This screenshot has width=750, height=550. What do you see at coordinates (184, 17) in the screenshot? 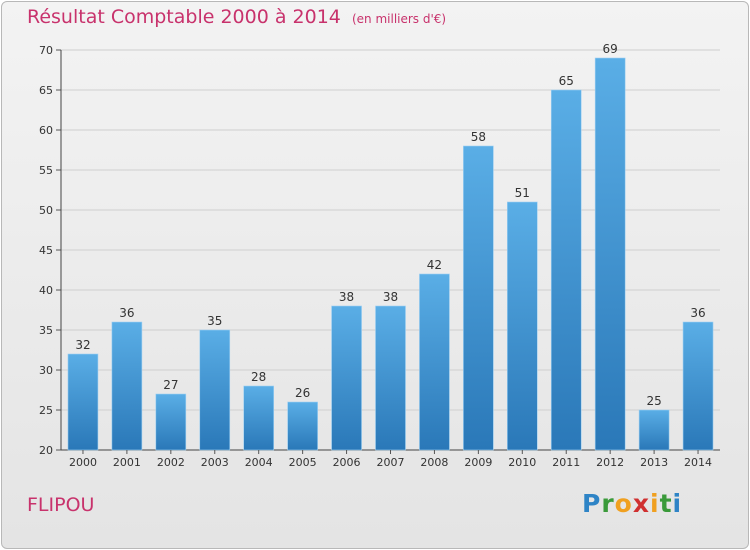
I see `chart-title: Résultat Comptable 2000 à 2014` at bounding box center [184, 17].